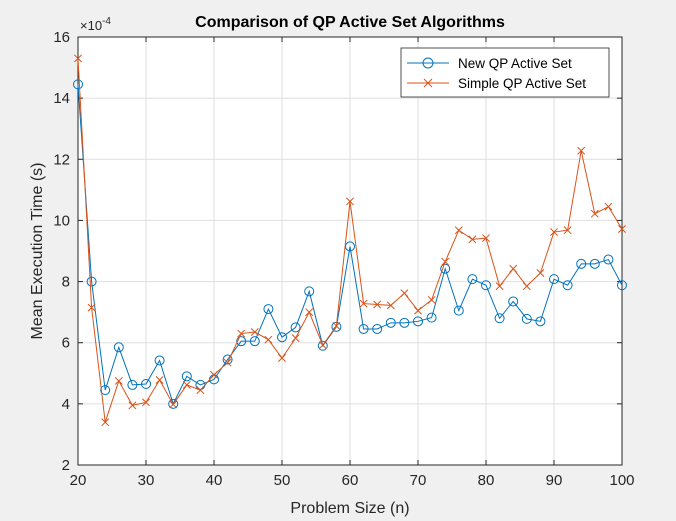  I want to click on x-tick-label: 30, so click(146, 480).